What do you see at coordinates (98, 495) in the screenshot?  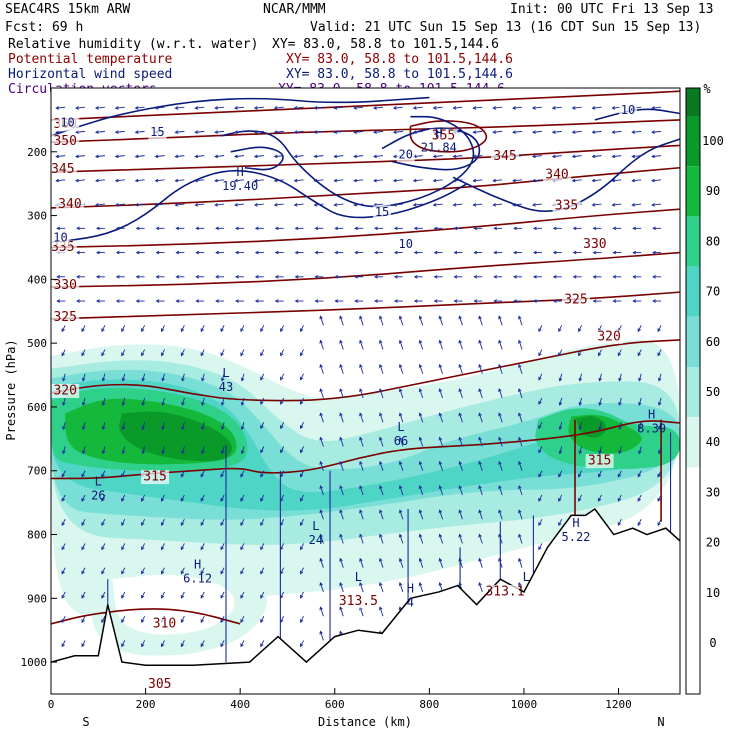 I see `extremum-value: 26` at bounding box center [98, 495].